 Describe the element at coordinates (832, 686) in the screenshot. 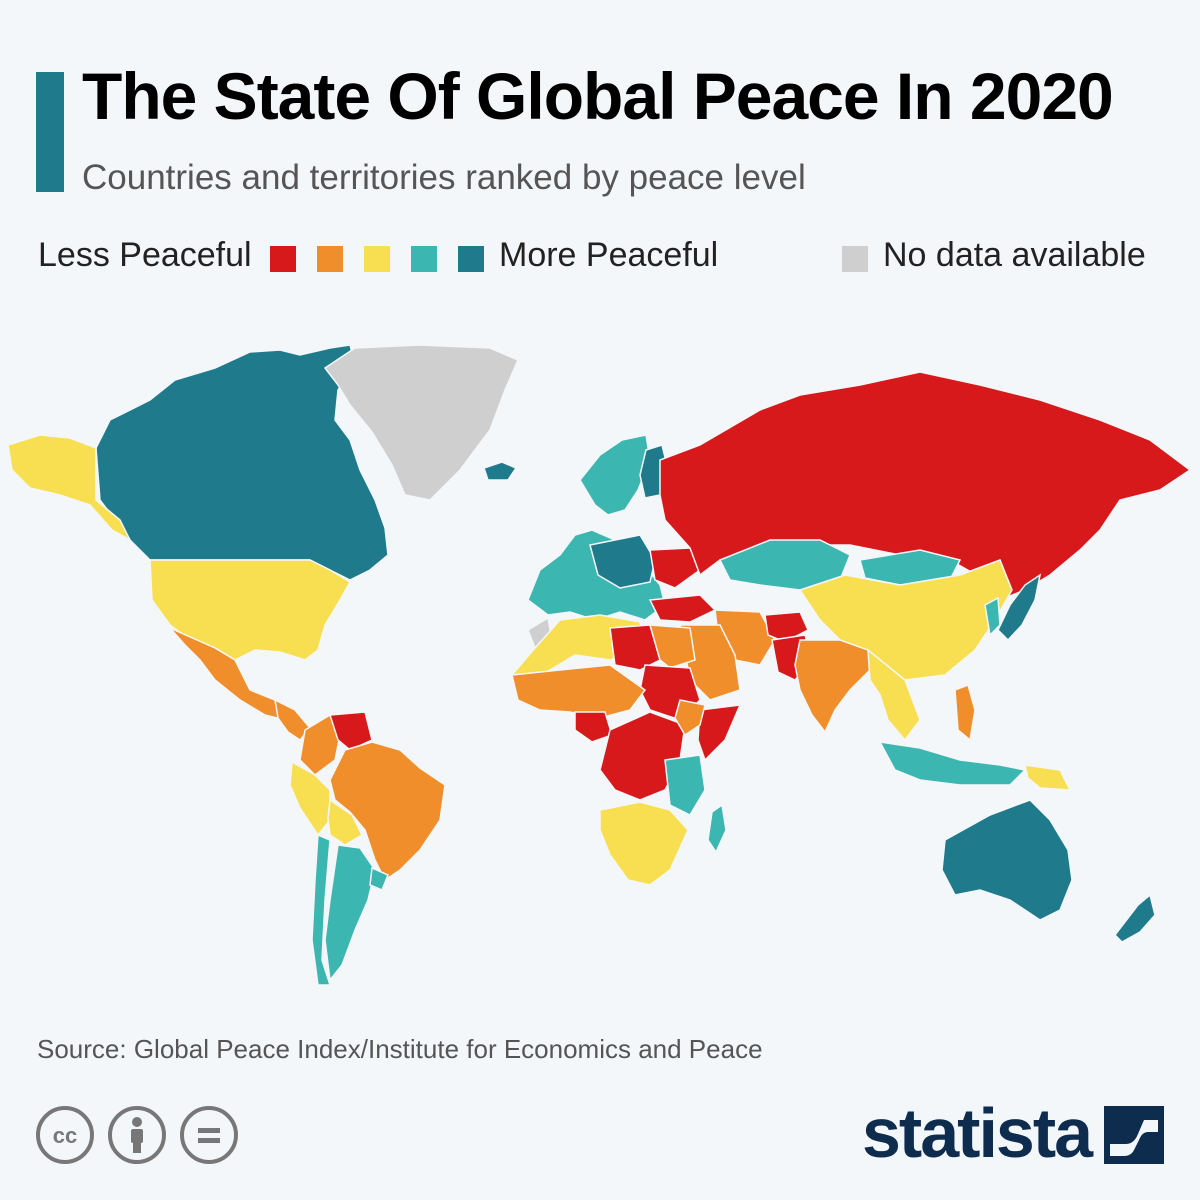

I see `region-india` at that location.